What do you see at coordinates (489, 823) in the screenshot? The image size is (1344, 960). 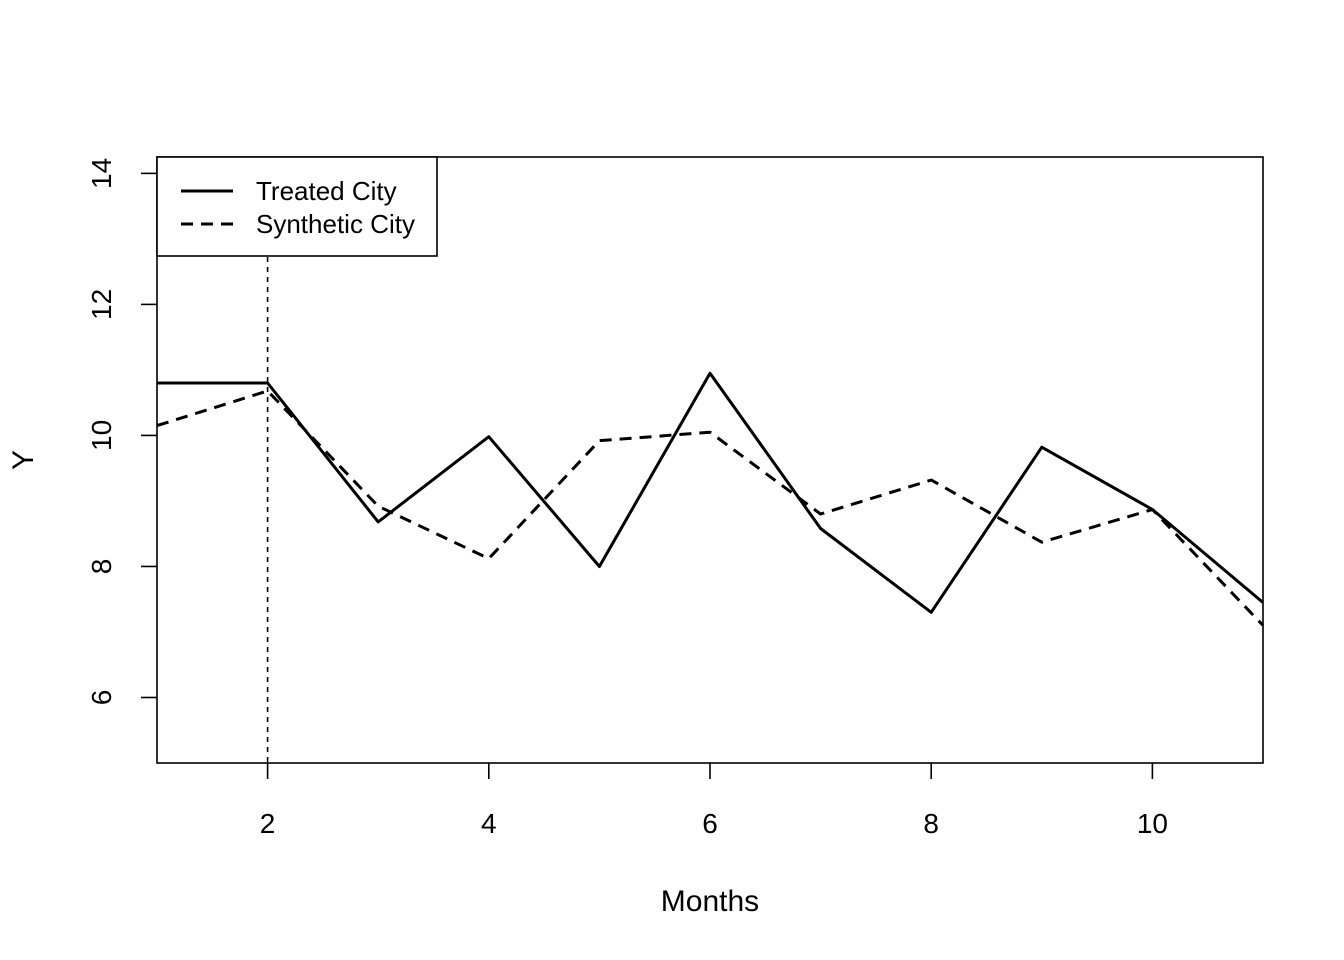 I see `x-tick-label: 4` at bounding box center [489, 823].